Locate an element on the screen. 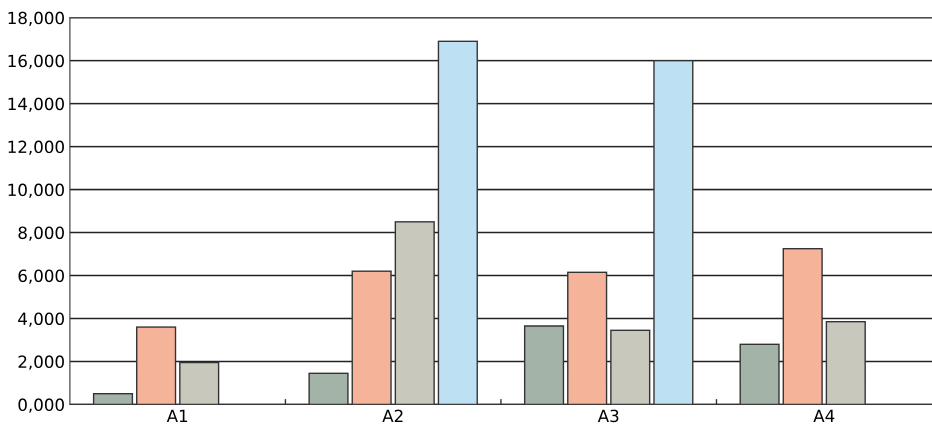  y-tick-label: 4,000 is located at coordinates (41, 319).